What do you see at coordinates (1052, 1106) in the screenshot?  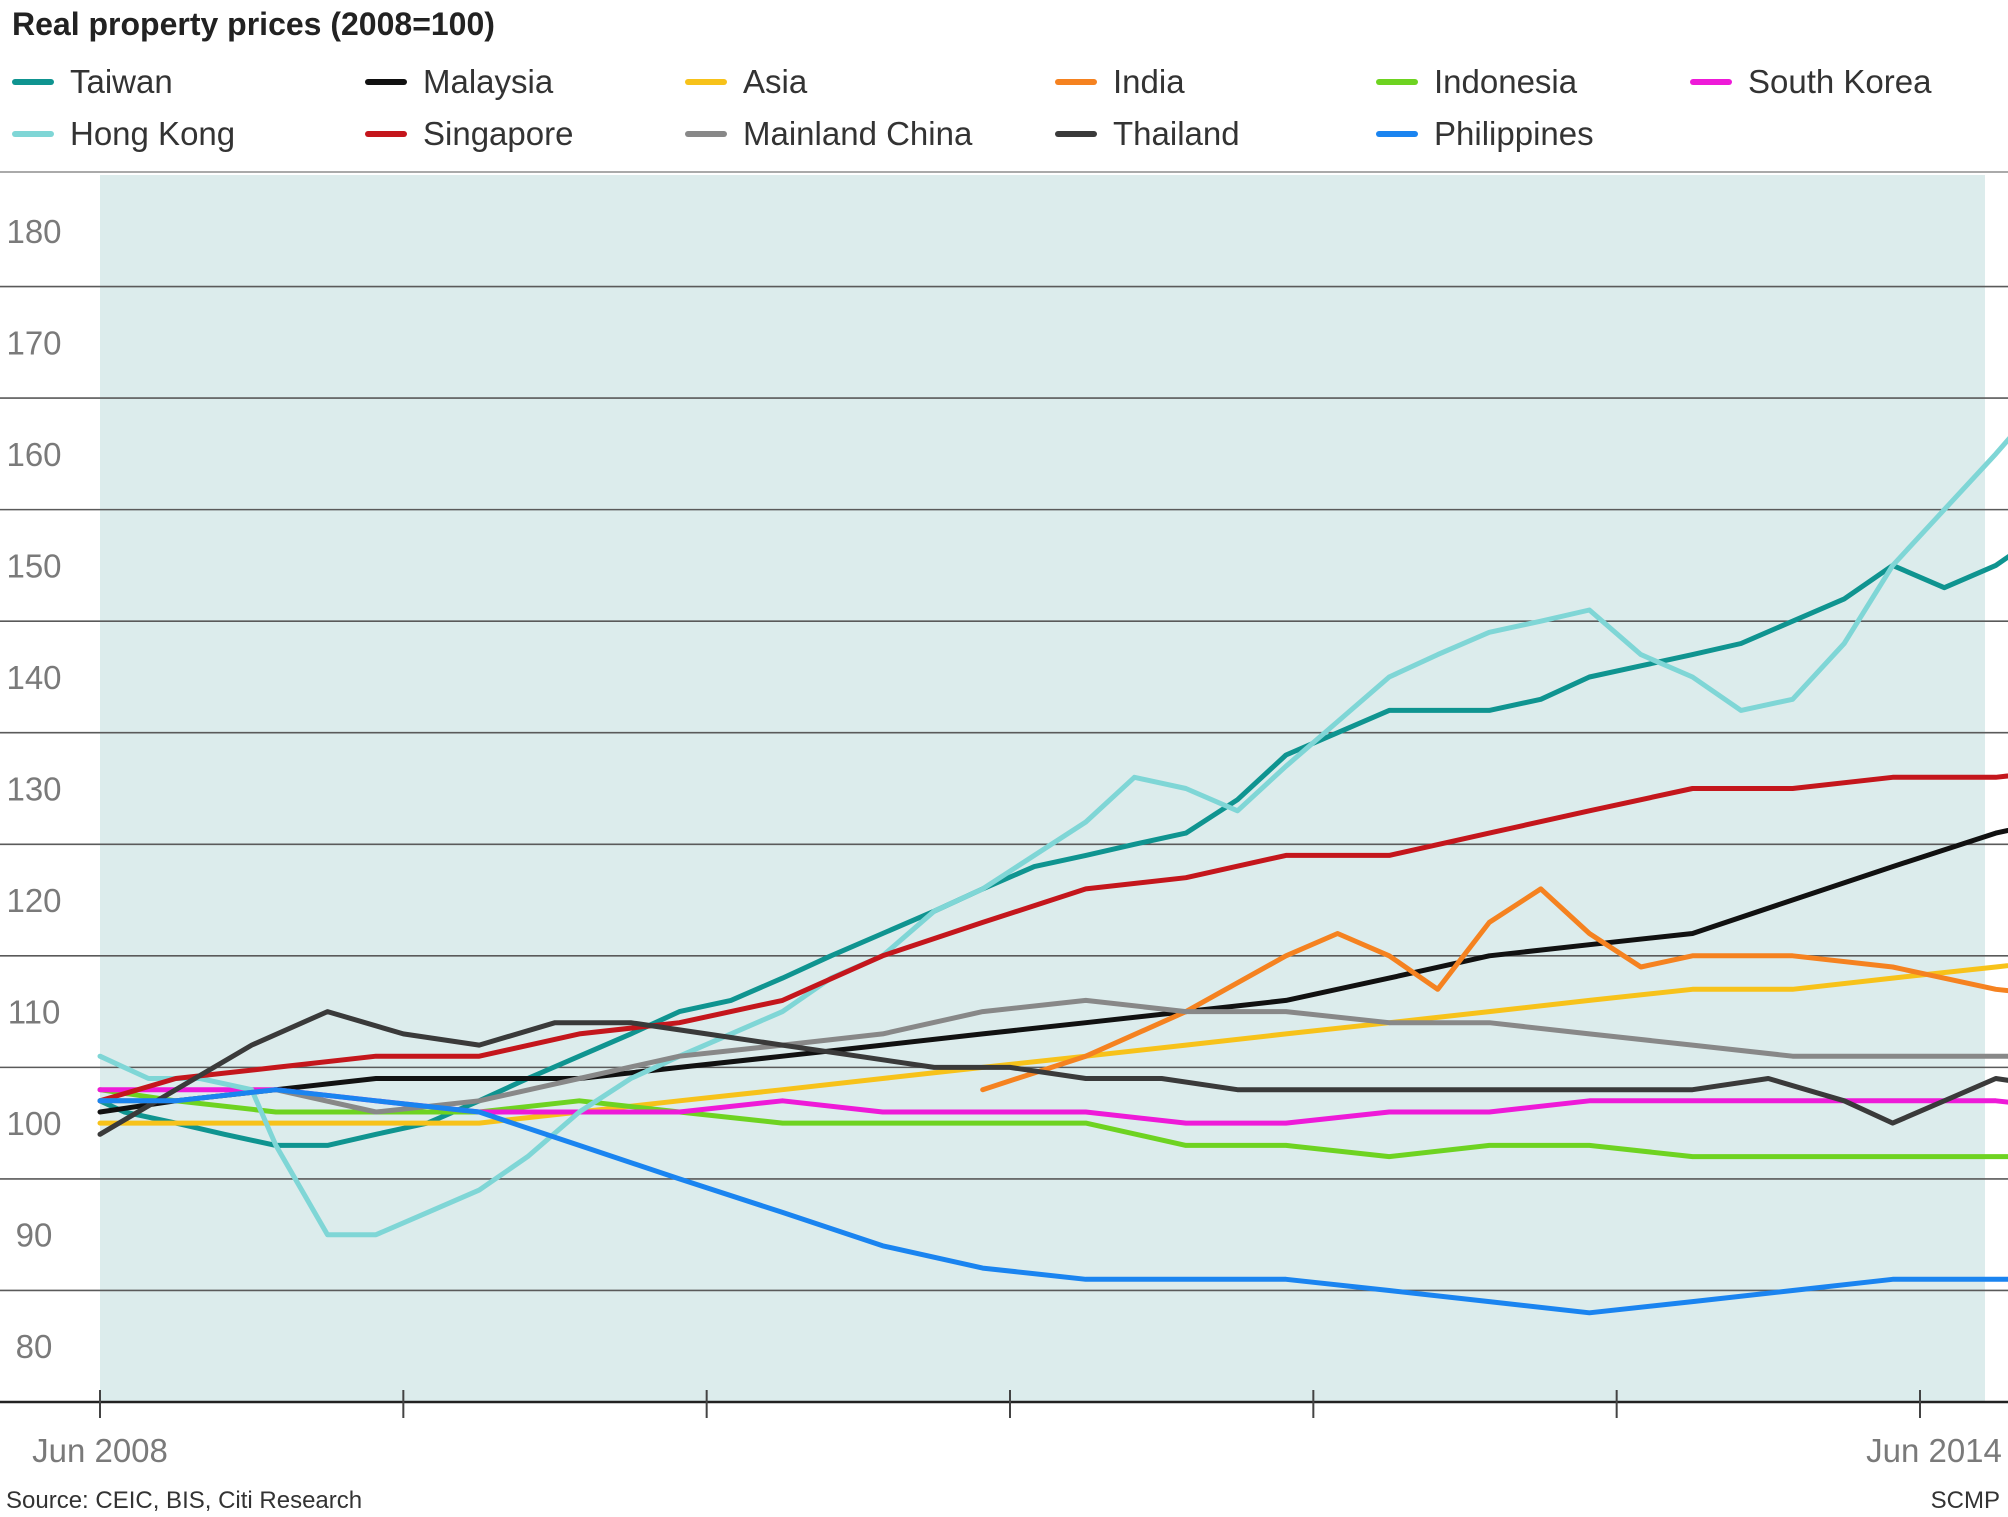 I see `series-line-south-korea` at bounding box center [1052, 1106].